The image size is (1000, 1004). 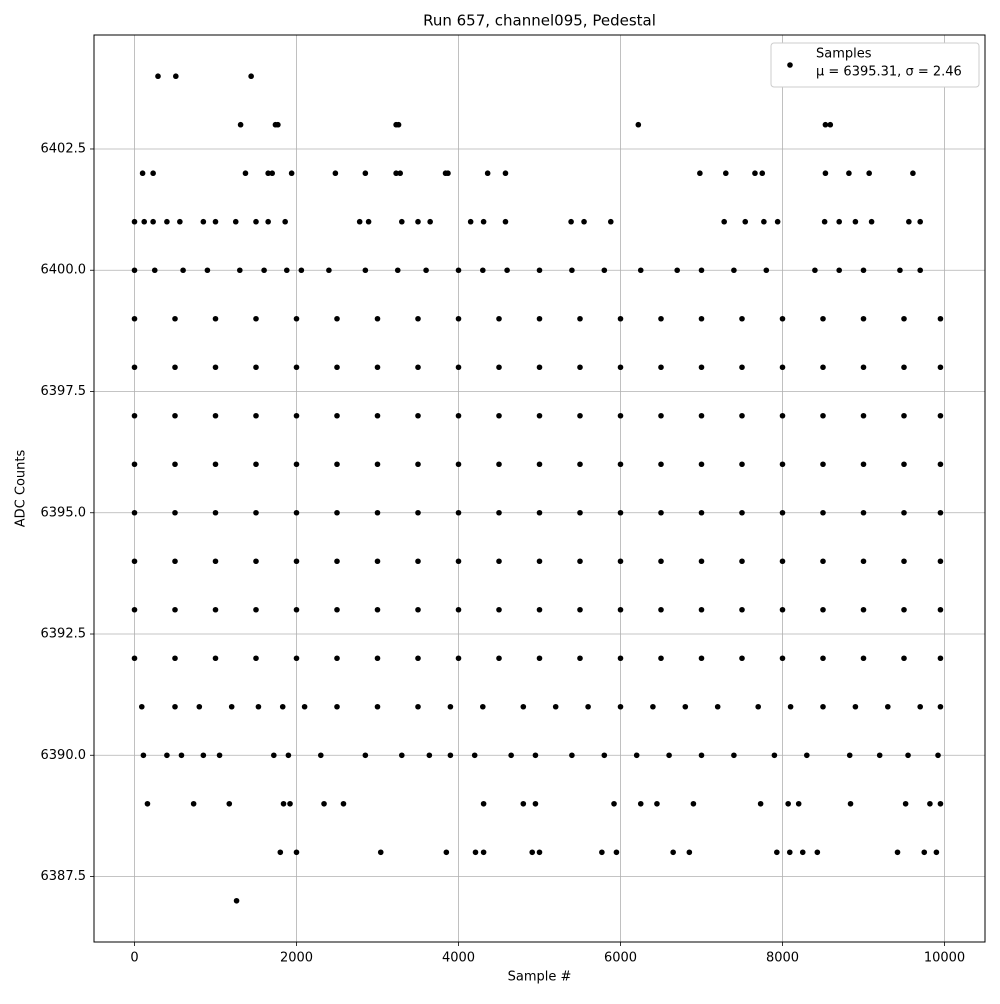 I want to click on y-tick-label: 6387.5, so click(x=64, y=876).